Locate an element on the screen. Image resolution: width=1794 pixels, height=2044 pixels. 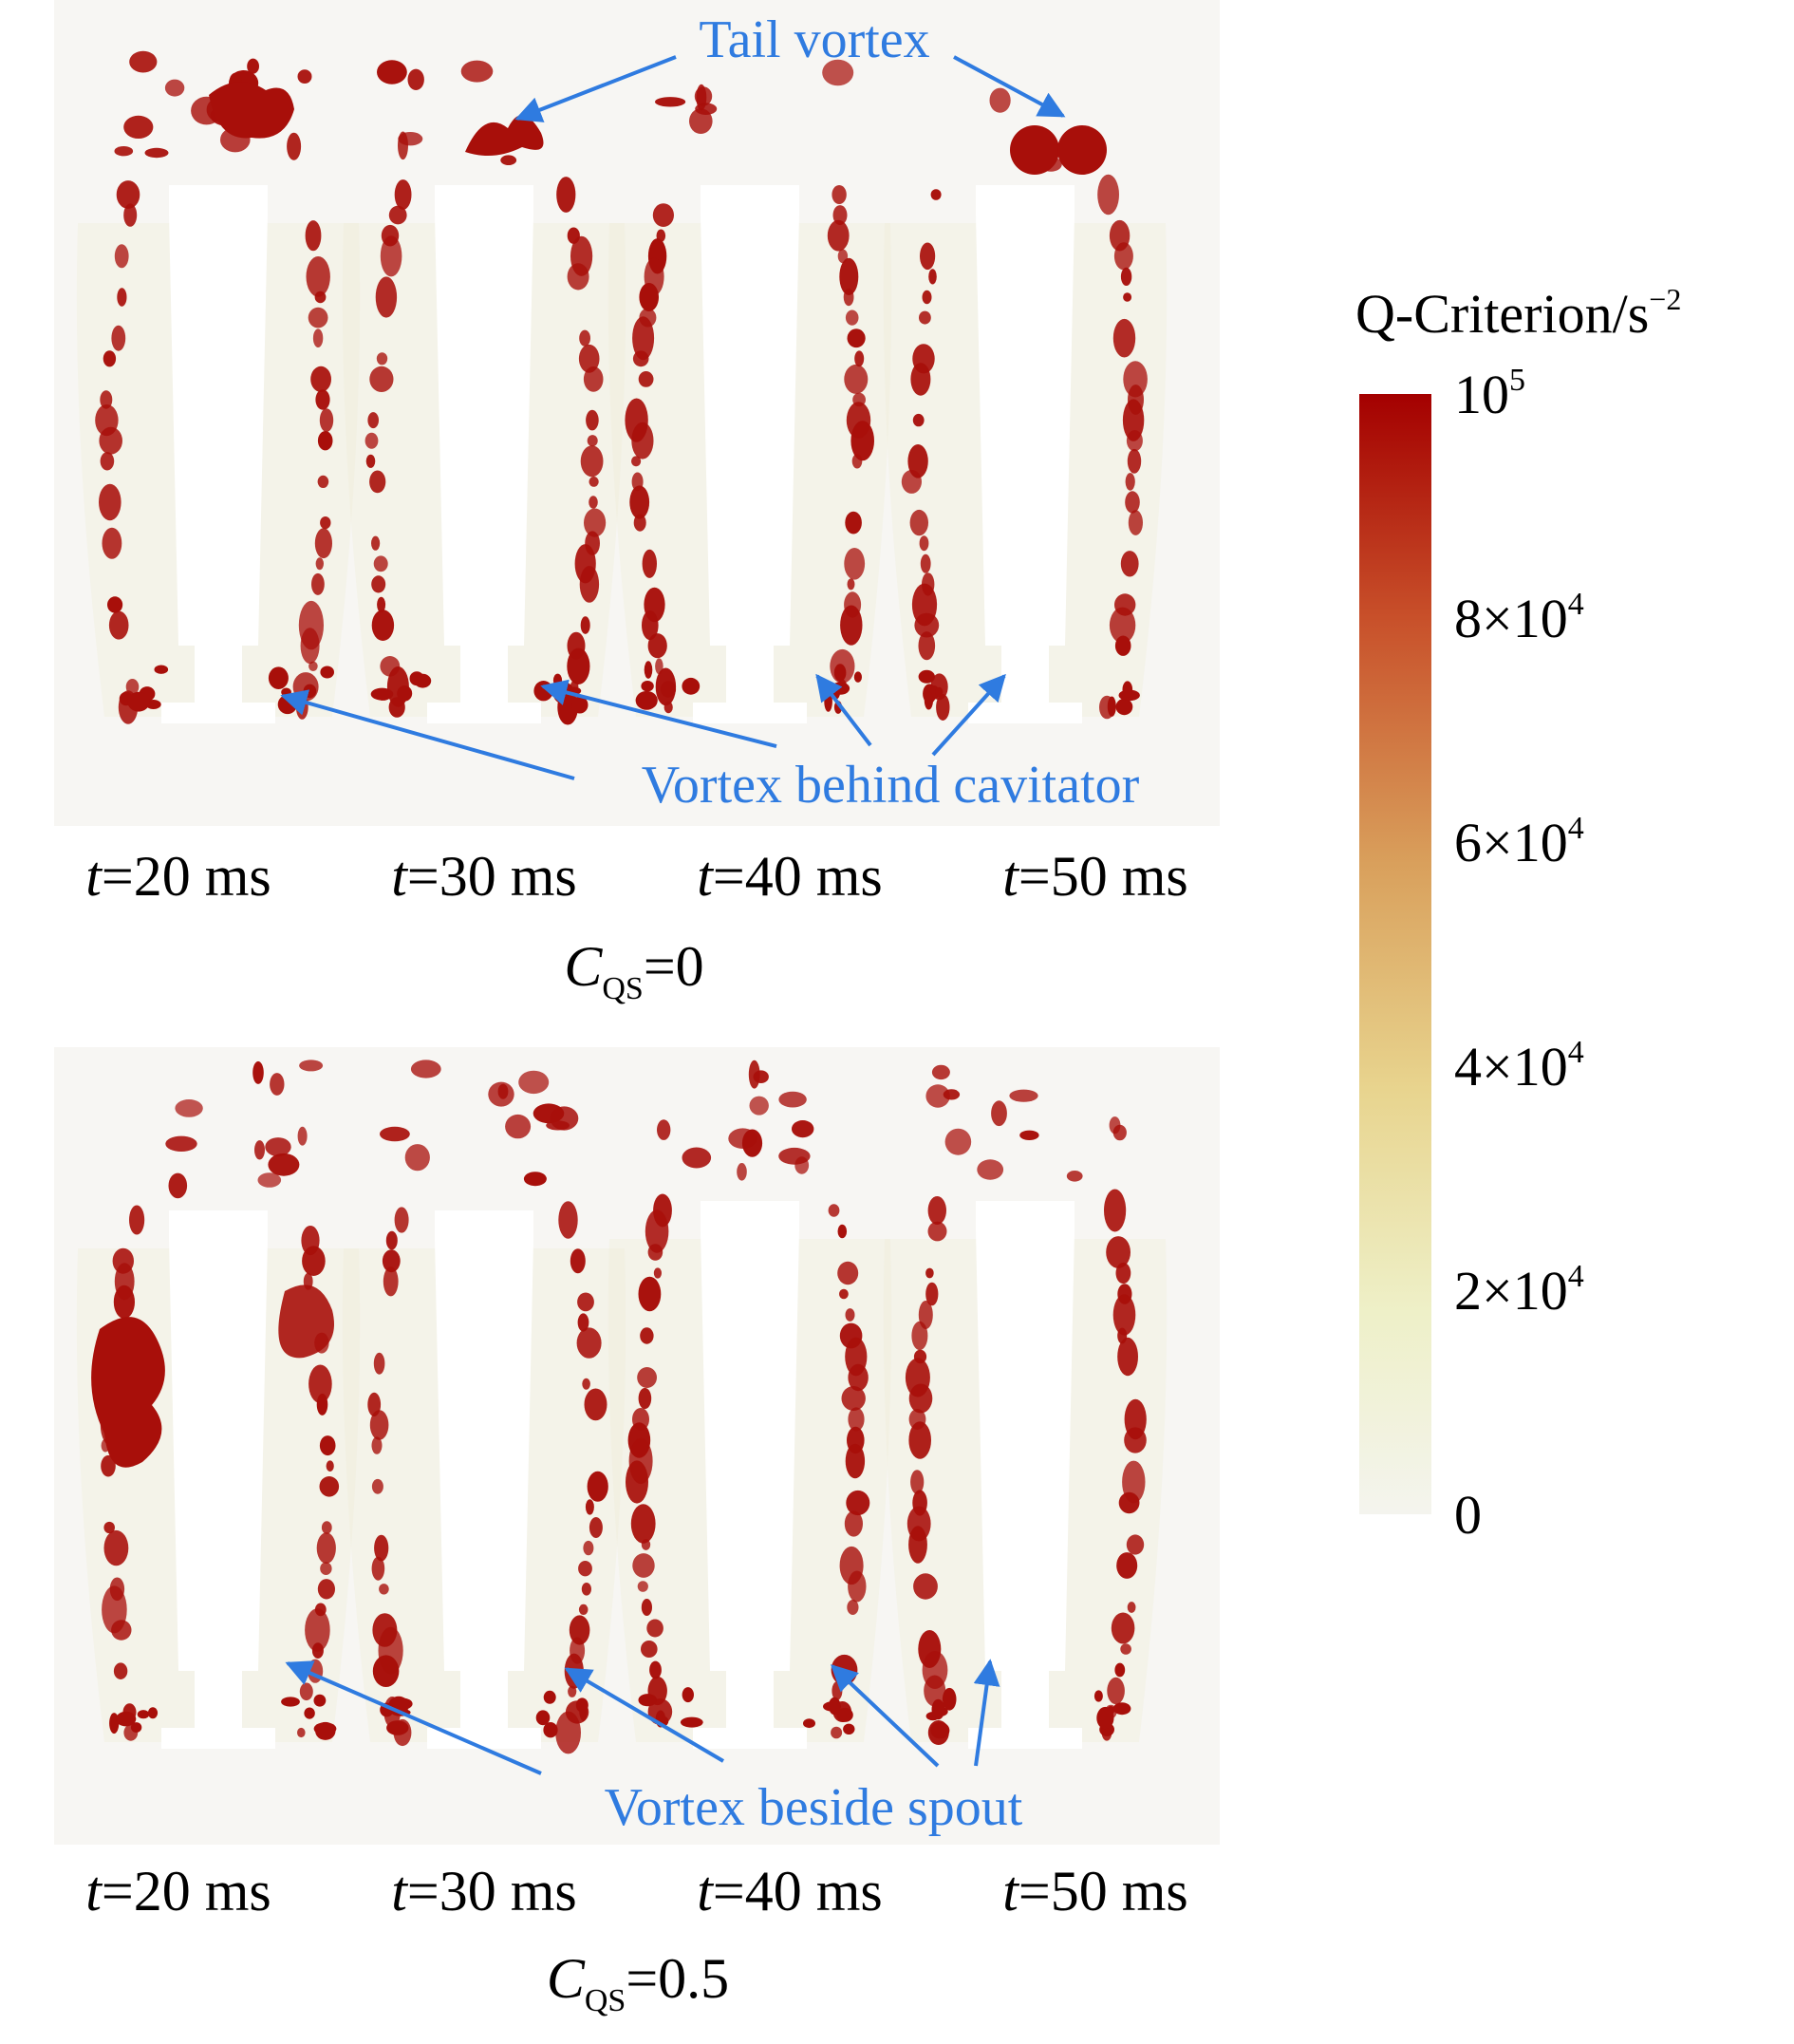
top-time-labels: t=20 ms t=30 ms t=40 ms t=50 ms is located at coordinates (636, 876).